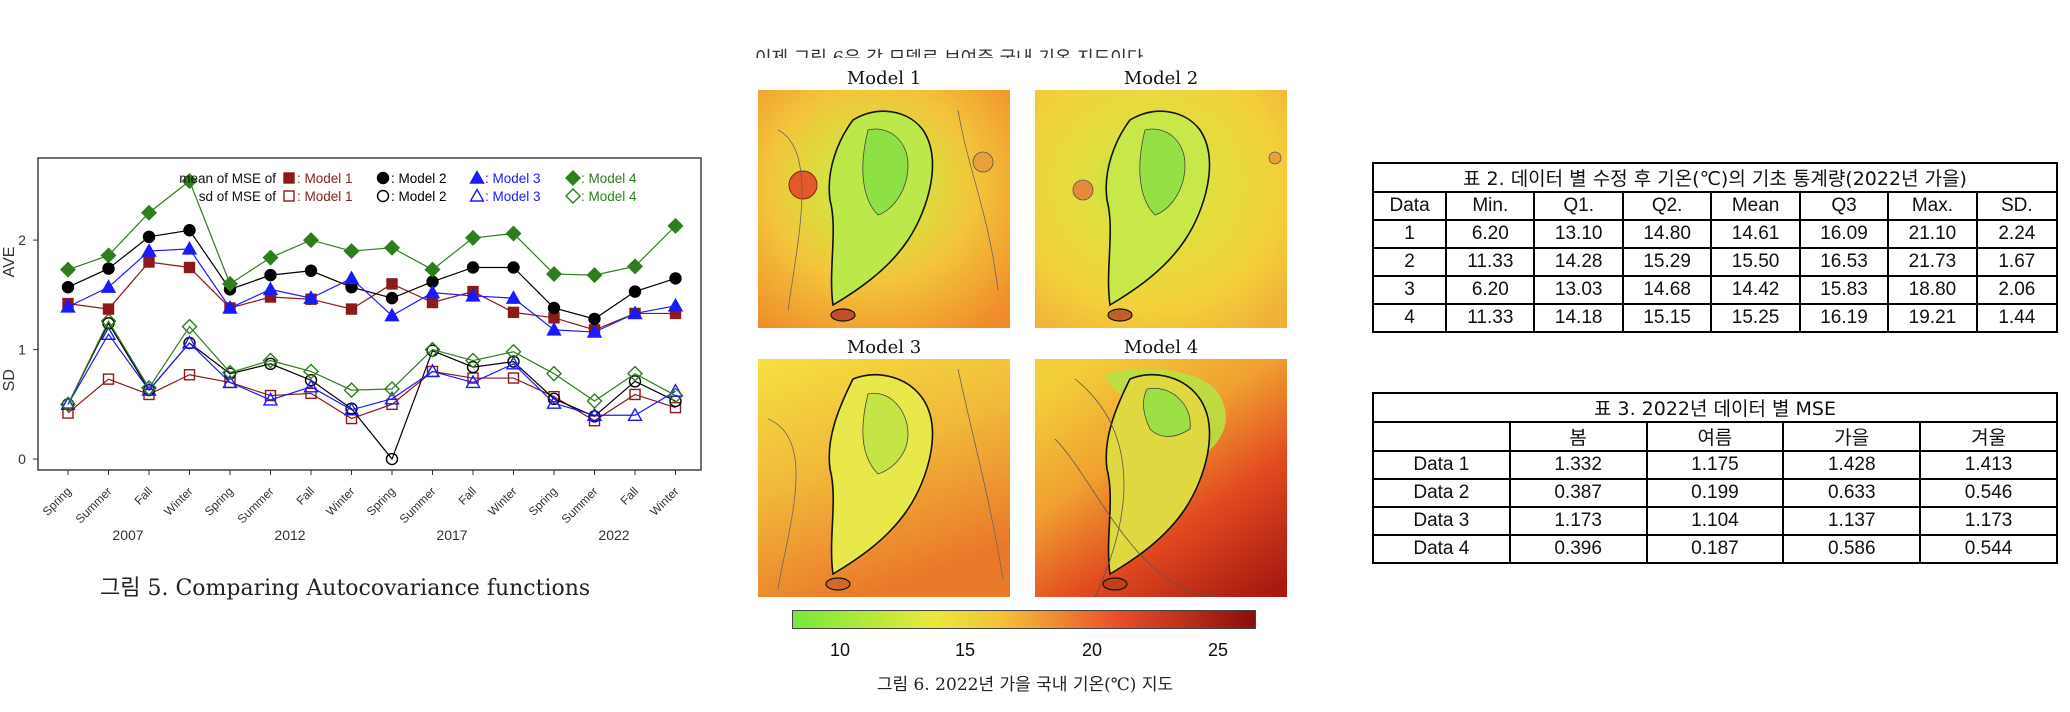 This screenshot has width=2070, height=712. I want to click on table-cell: 3, so click(1409, 290).